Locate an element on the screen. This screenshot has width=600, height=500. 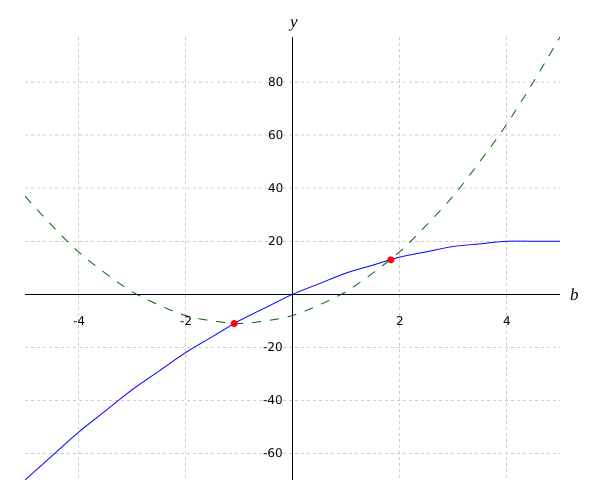
y-tick-label: -20 is located at coordinates (273, 347).